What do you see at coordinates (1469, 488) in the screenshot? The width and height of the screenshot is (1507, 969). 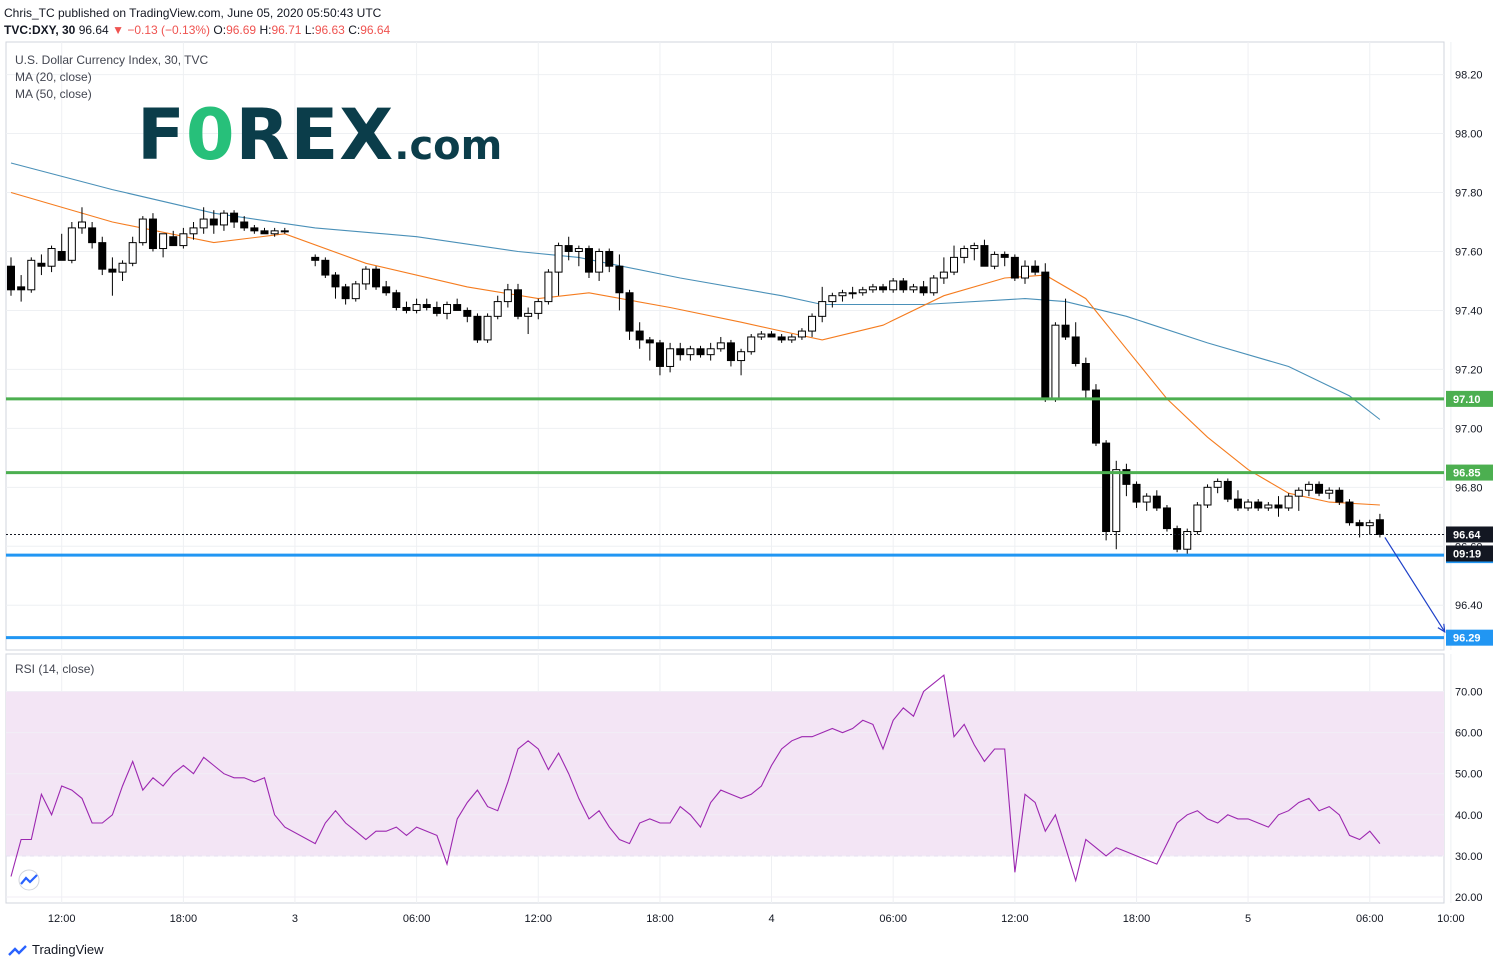 I see `y-tick-label: 96.80` at bounding box center [1469, 488].